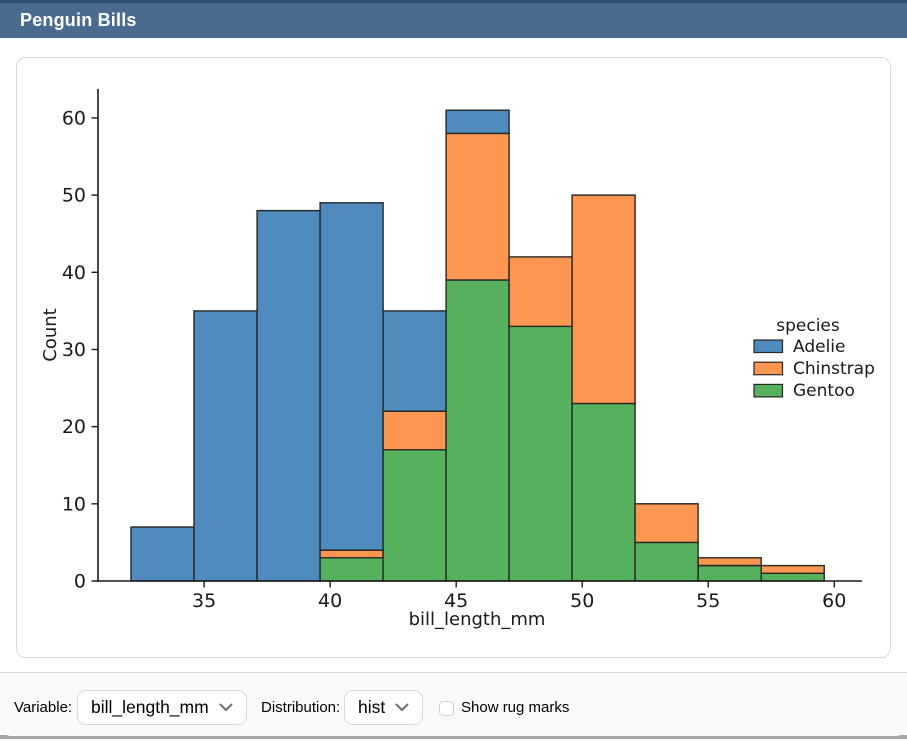  What do you see at coordinates (74, 196) in the screenshot?
I see `y-tick-label: 50` at bounding box center [74, 196].